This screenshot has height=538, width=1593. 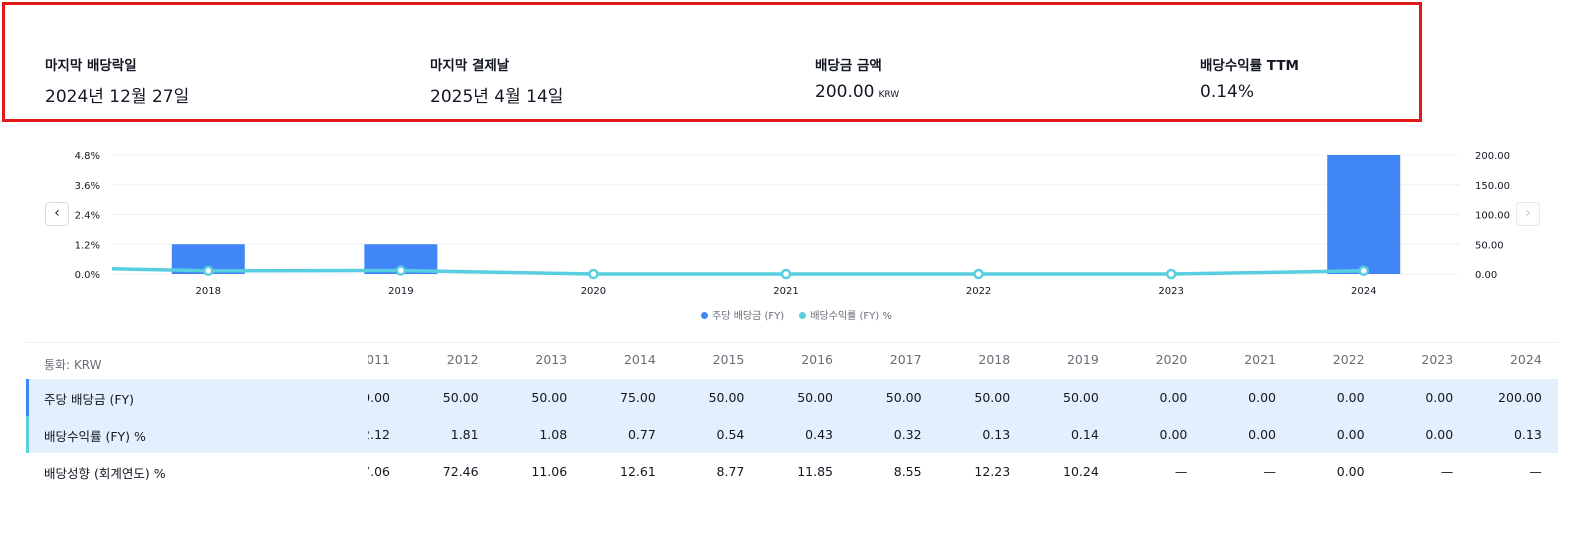 I want to click on x-axis-tick-label: 2024, so click(x=1363, y=291).